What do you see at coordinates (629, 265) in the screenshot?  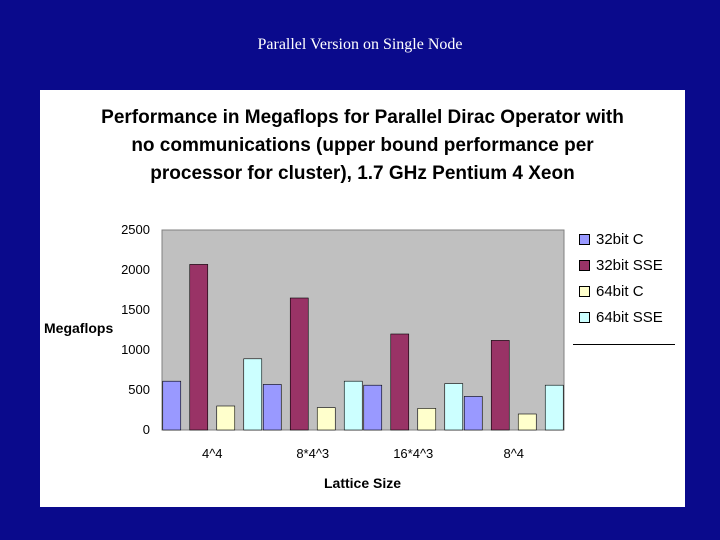 I see `legend-label: 32bit SSE` at bounding box center [629, 265].